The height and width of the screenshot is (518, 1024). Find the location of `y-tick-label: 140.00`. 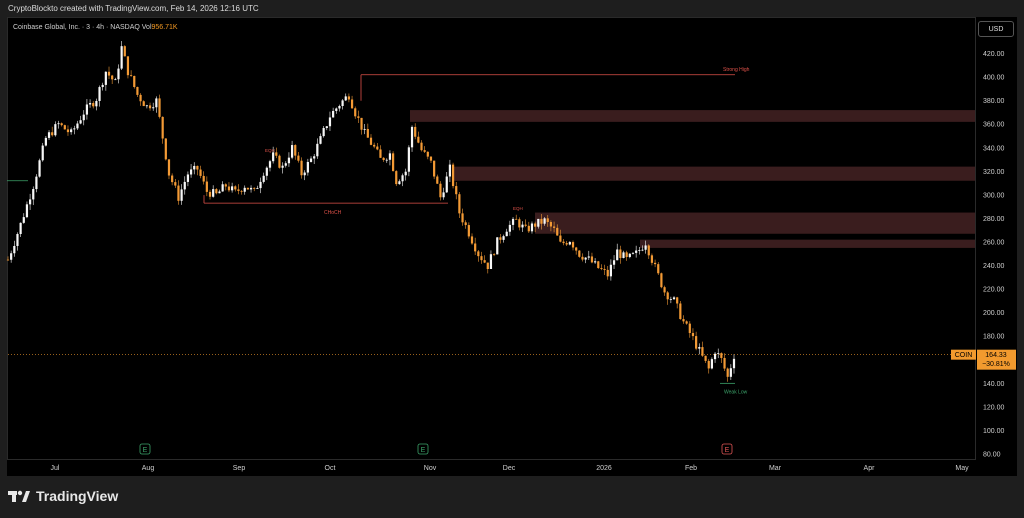

y-tick-label: 140.00 is located at coordinates (994, 384).